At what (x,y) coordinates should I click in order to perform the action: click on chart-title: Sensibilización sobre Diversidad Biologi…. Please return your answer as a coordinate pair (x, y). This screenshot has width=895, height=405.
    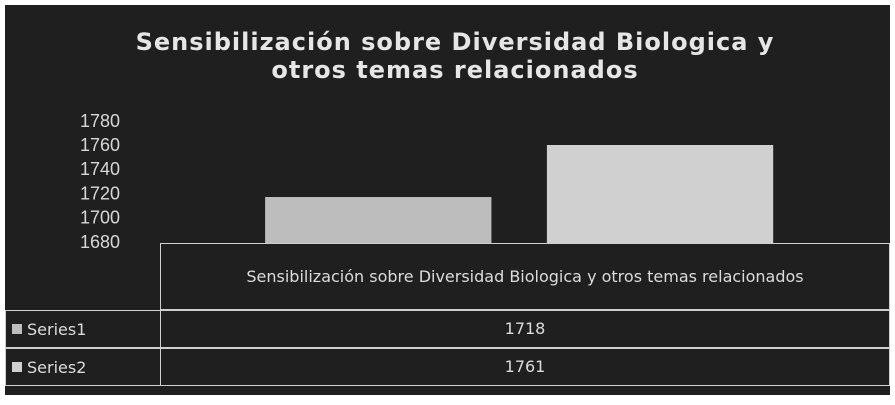
    Looking at the image, I should click on (455, 56).